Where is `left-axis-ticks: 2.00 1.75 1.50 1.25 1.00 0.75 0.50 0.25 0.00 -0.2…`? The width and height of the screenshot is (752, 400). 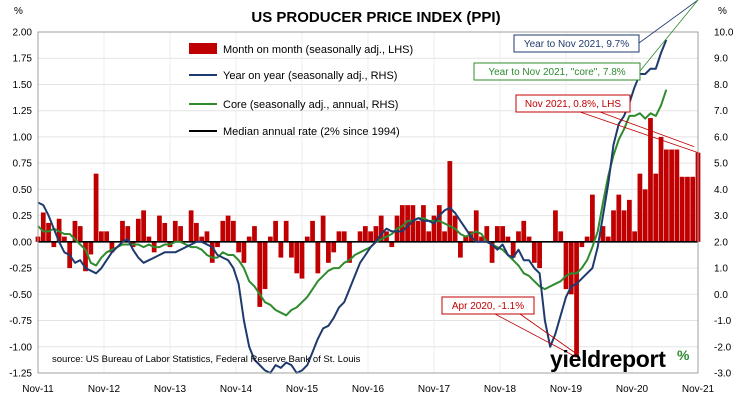
left-axis-ticks: 2.00 1.75 1.50 1.25 1.00 0.75 0.50 0.25 0.00 -0.2… is located at coordinates (20, 204).